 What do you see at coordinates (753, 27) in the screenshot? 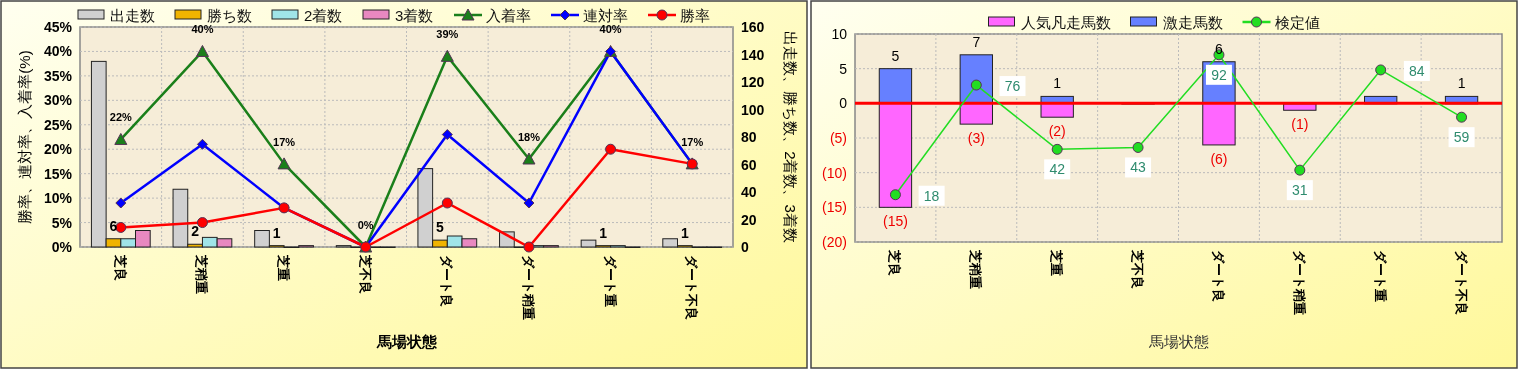
I see `y2-tick-label: 160` at bounding box center [753, 27].